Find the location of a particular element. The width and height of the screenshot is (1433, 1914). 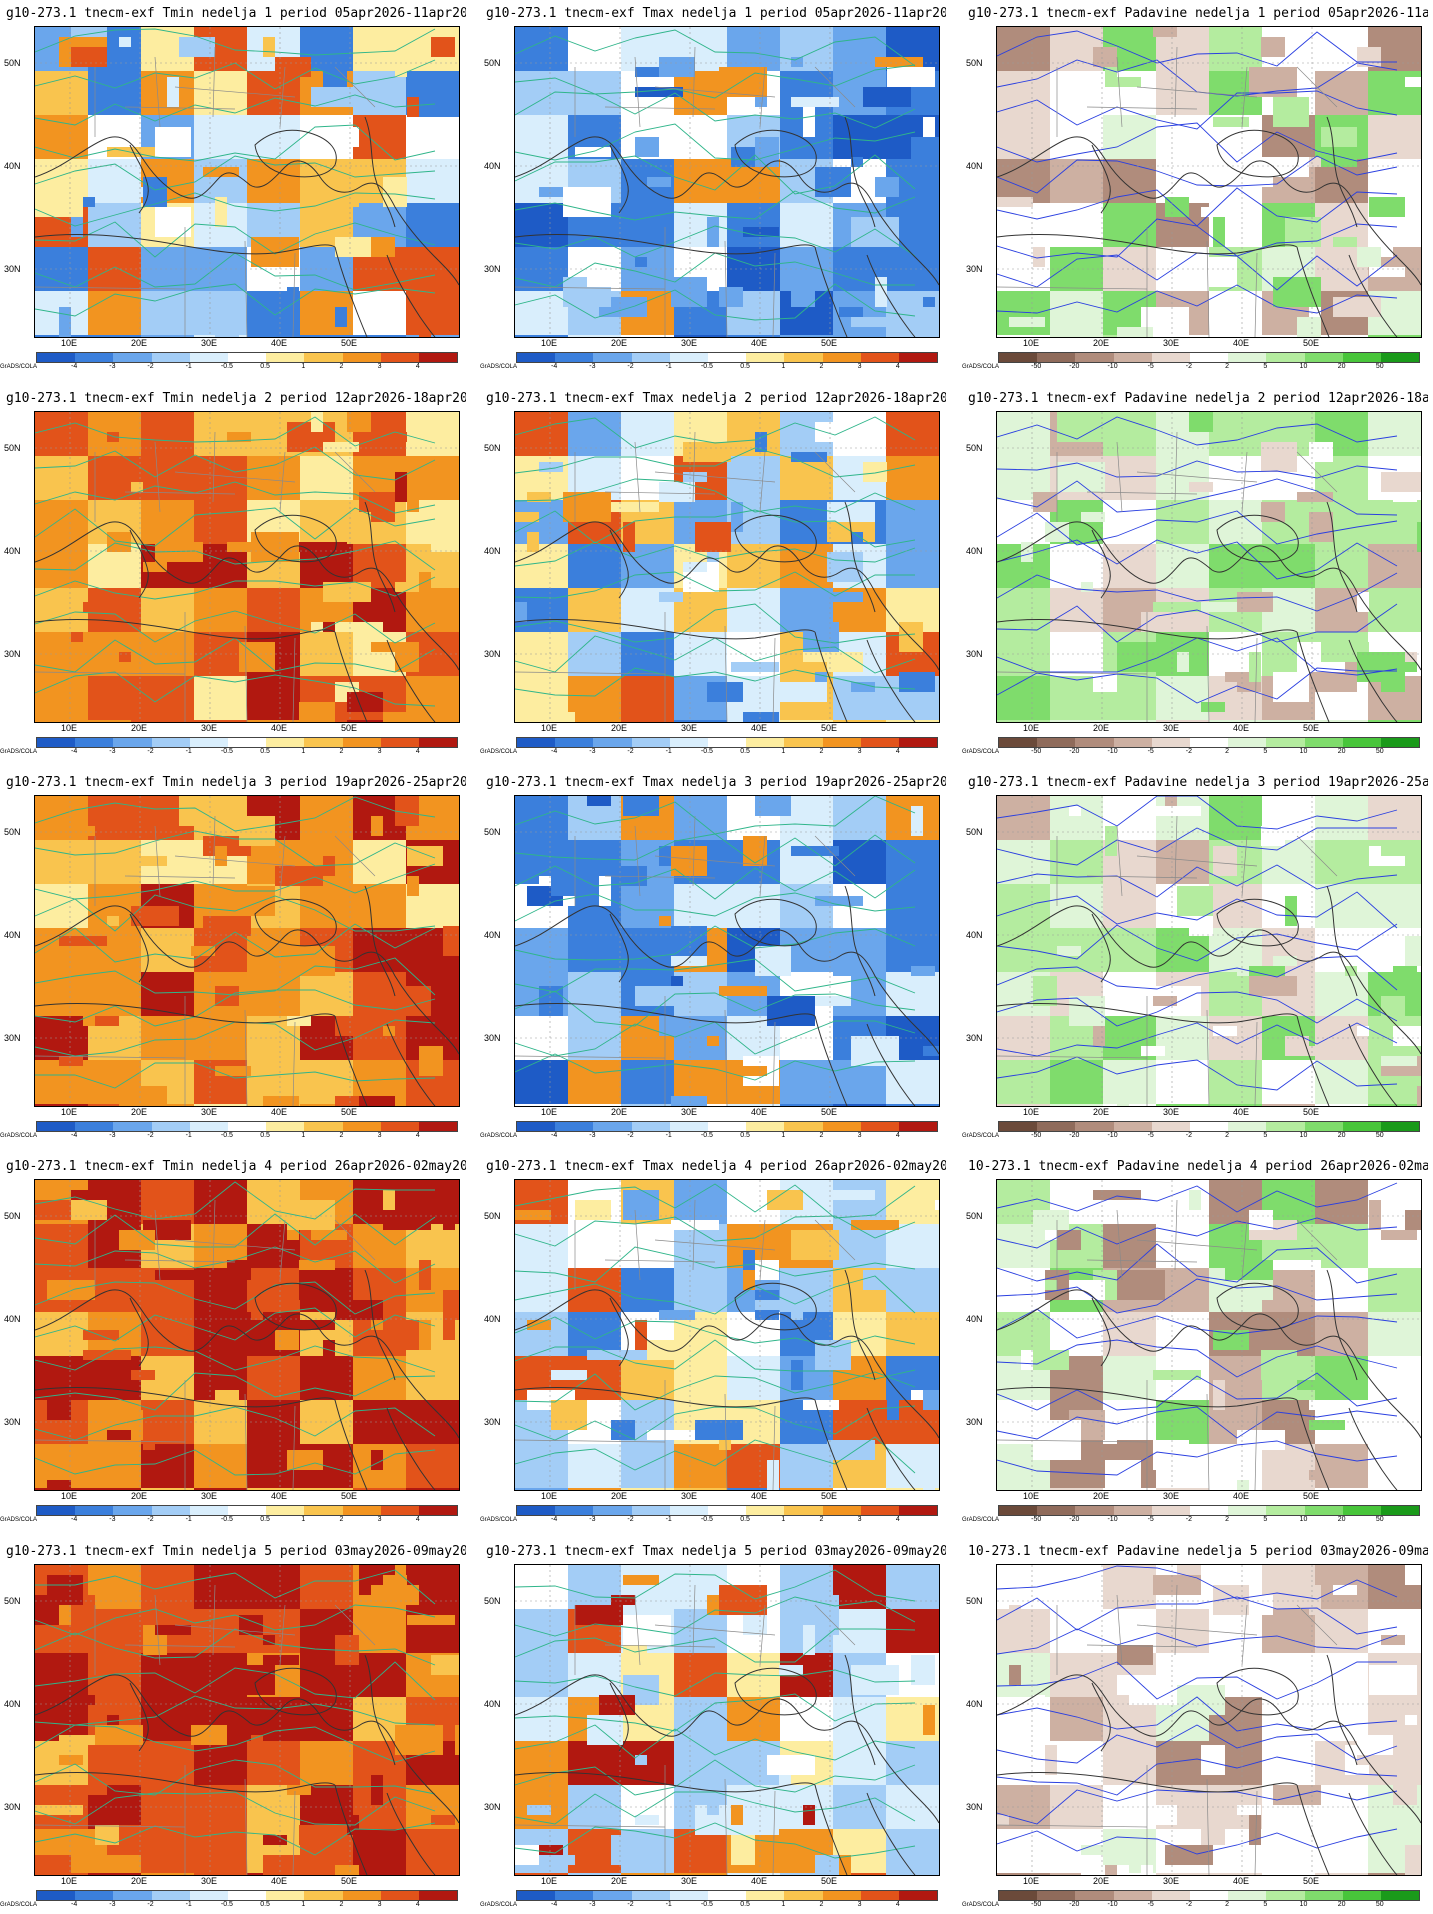

longitude-label: 10E is located at coordinates (69, 1881).